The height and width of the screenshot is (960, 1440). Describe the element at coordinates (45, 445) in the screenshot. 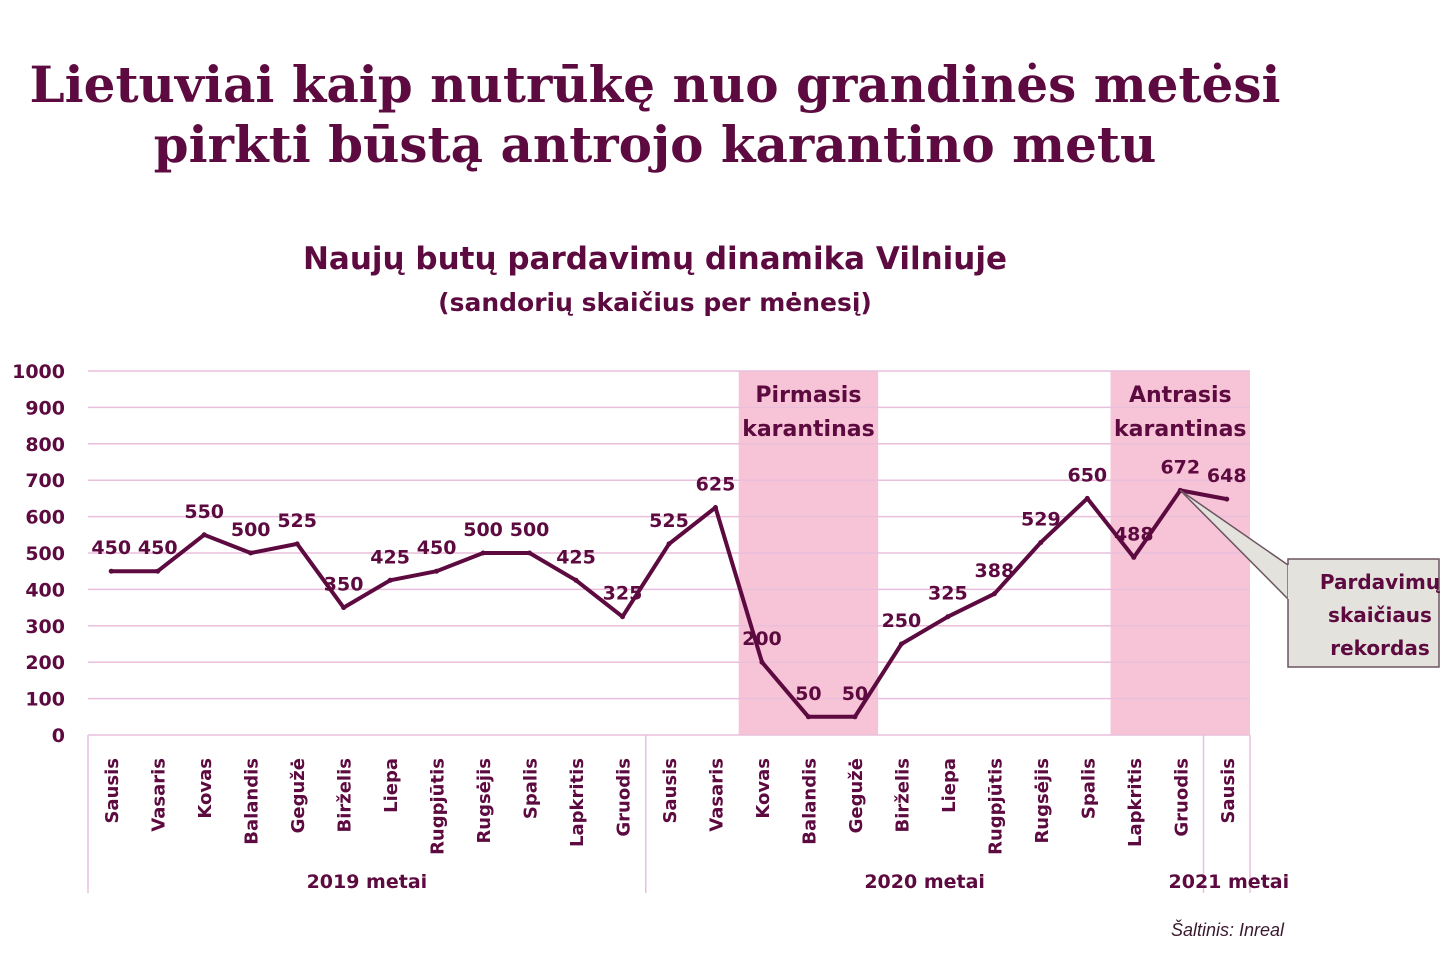

I see `y-tick-label: 800` at that location.